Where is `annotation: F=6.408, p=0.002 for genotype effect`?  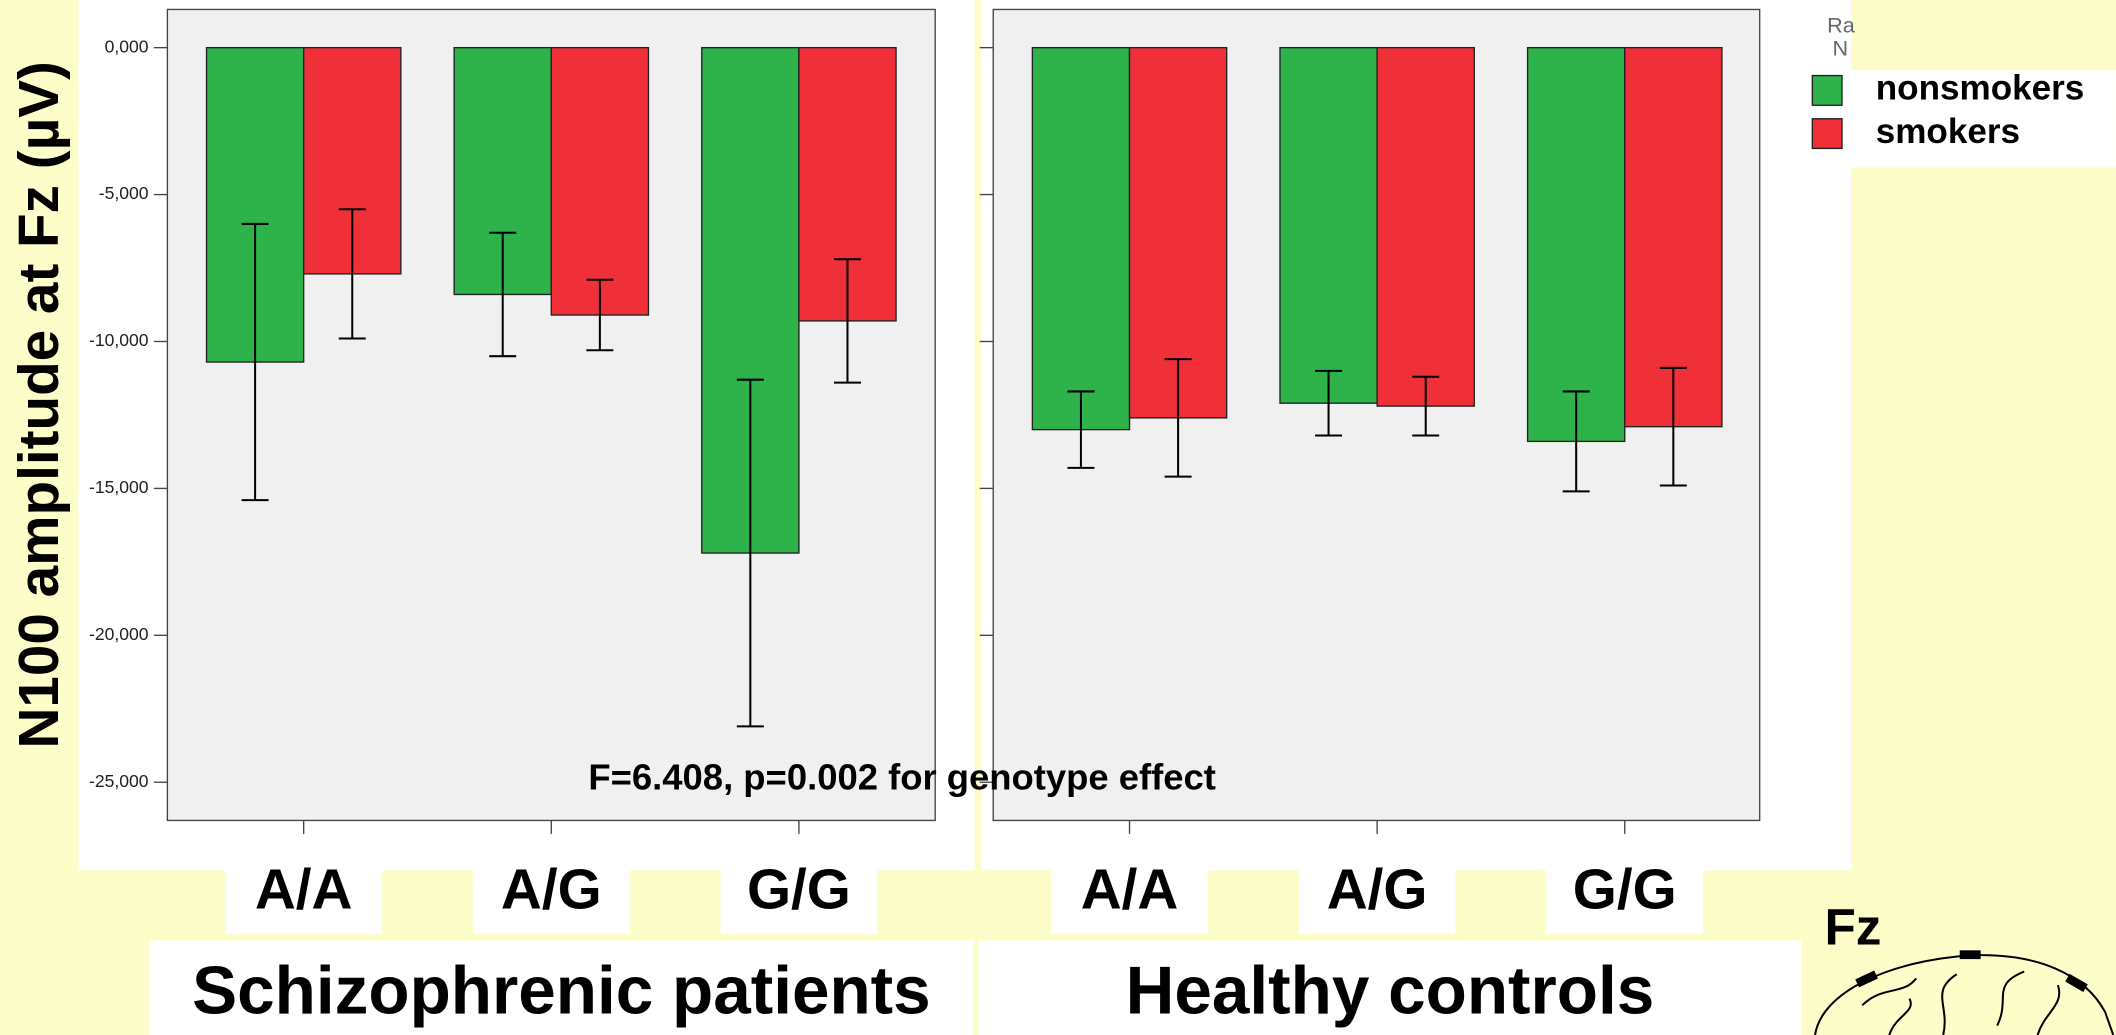
annotation: F=6.408, p=0.002 for genotype effect is located at coordinates (902, 777).